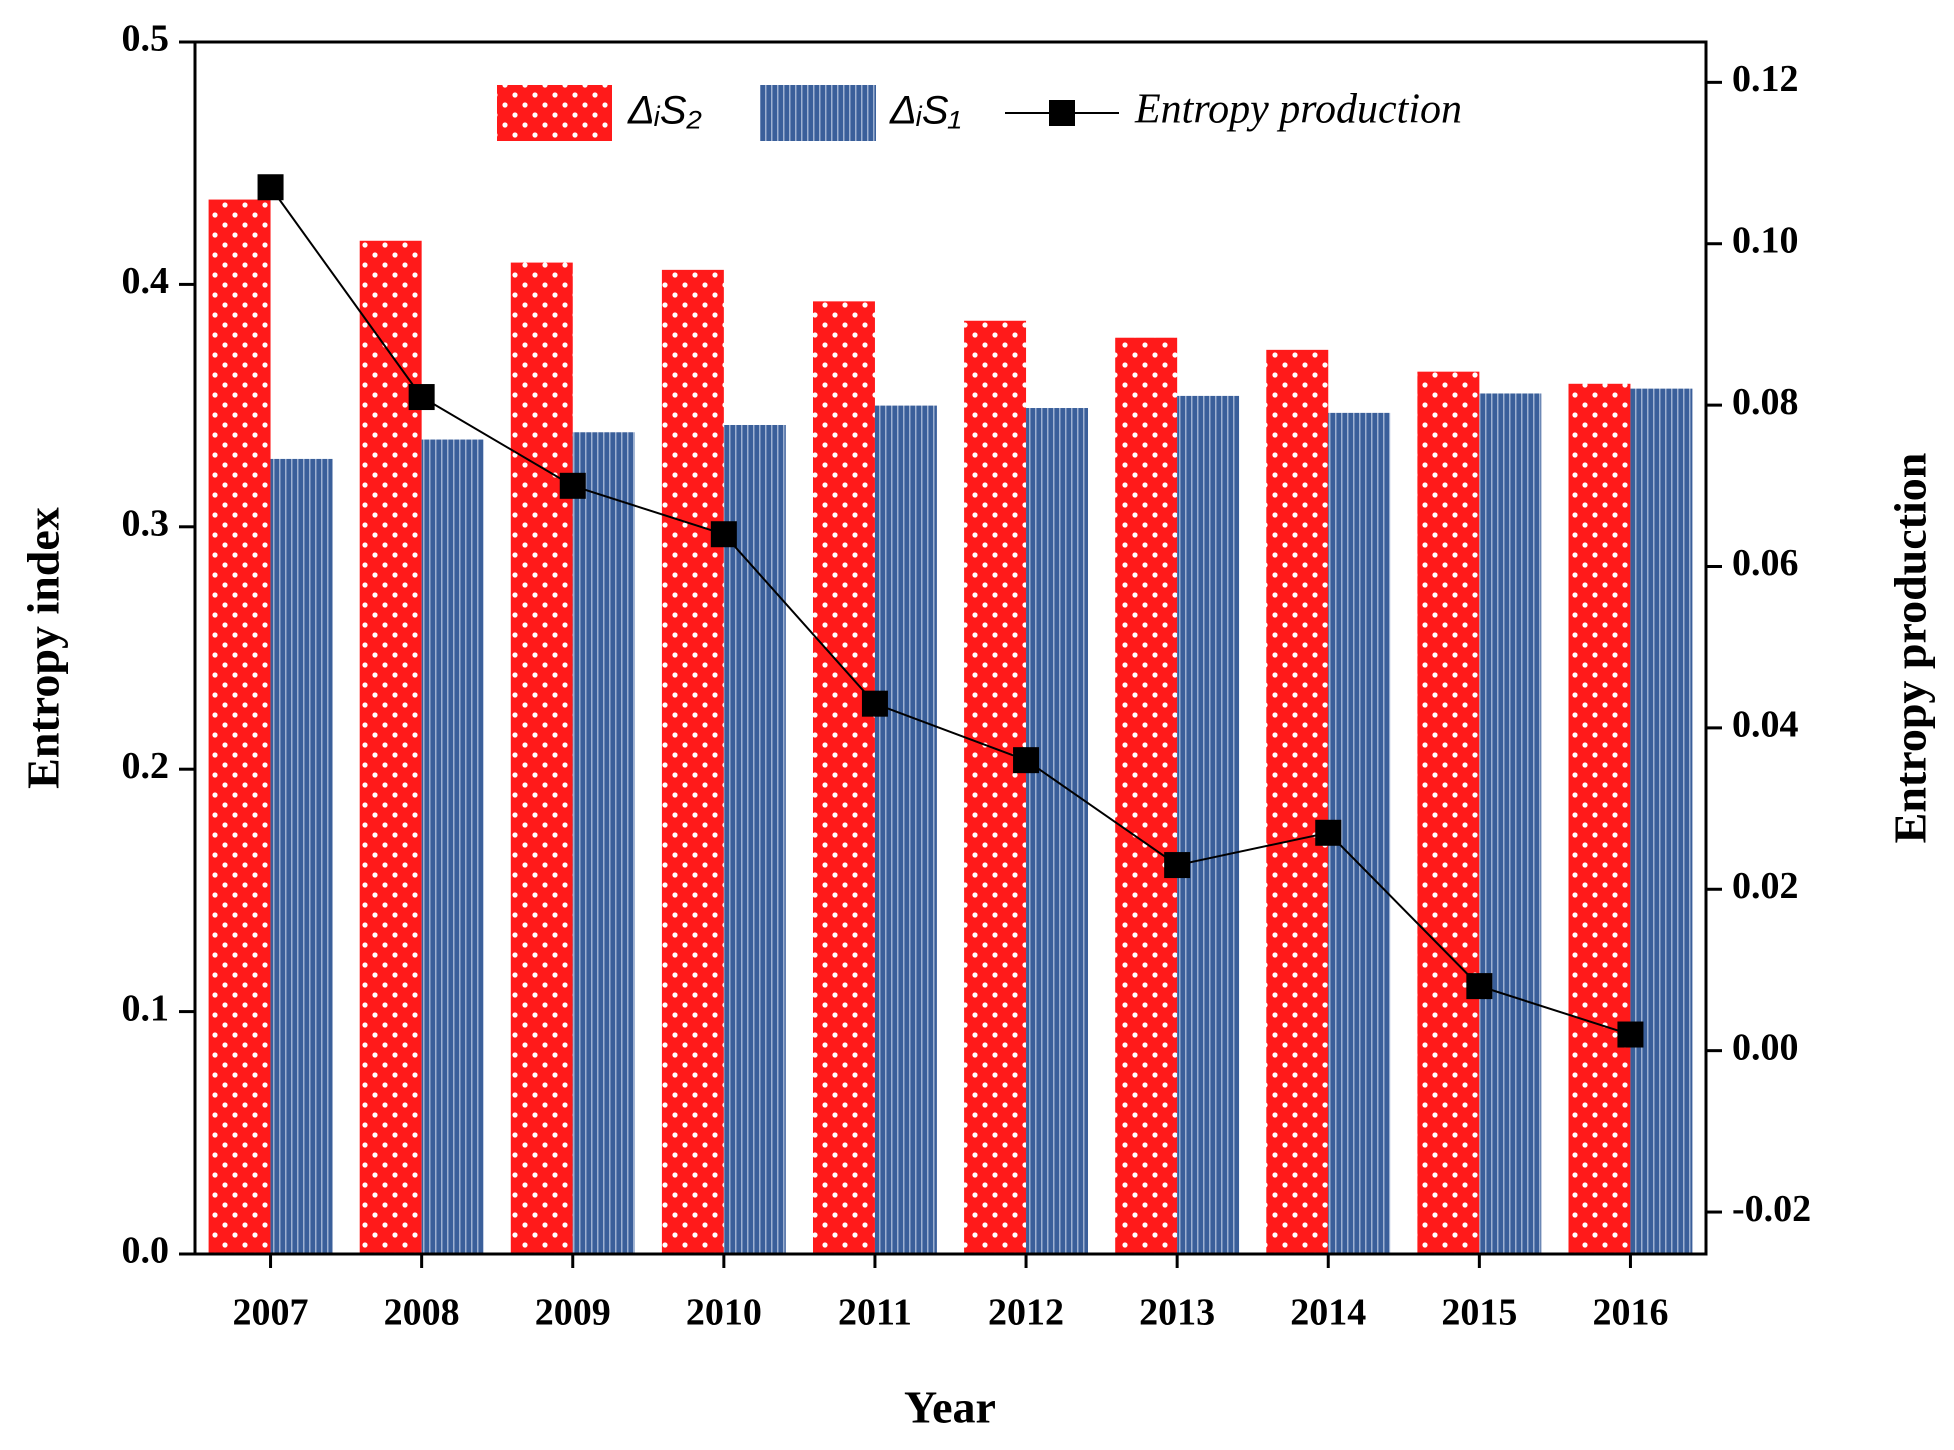  Describe the element at coordinates (1479, 1313) in the screenshot. I see `x-tick-label: 2015` at that location.